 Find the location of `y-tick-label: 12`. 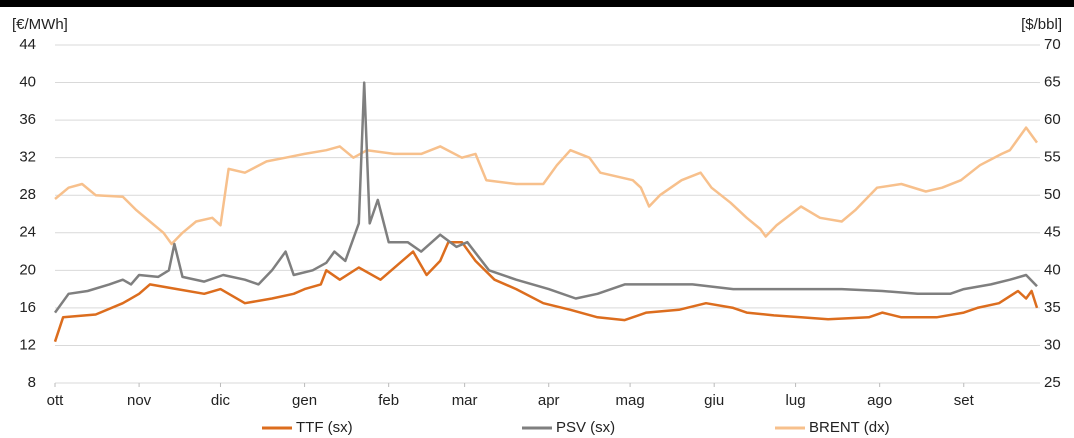

y-tick-label: 12 is located at coordinates (27, 344).